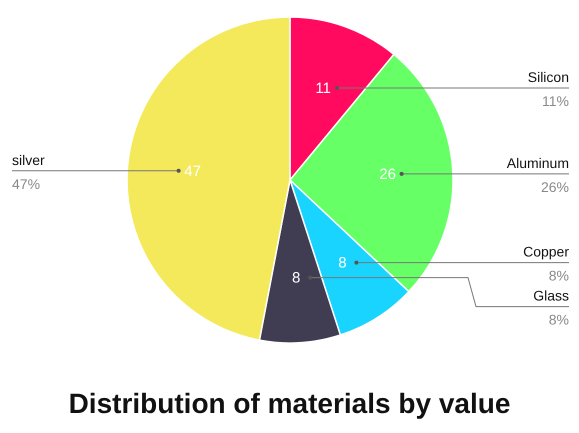 This screenshot has width=579, height=433. What do you see at coordinates (554, 186) in the screenshot?
I see `text: 26%` at bounding box center [554, 186].